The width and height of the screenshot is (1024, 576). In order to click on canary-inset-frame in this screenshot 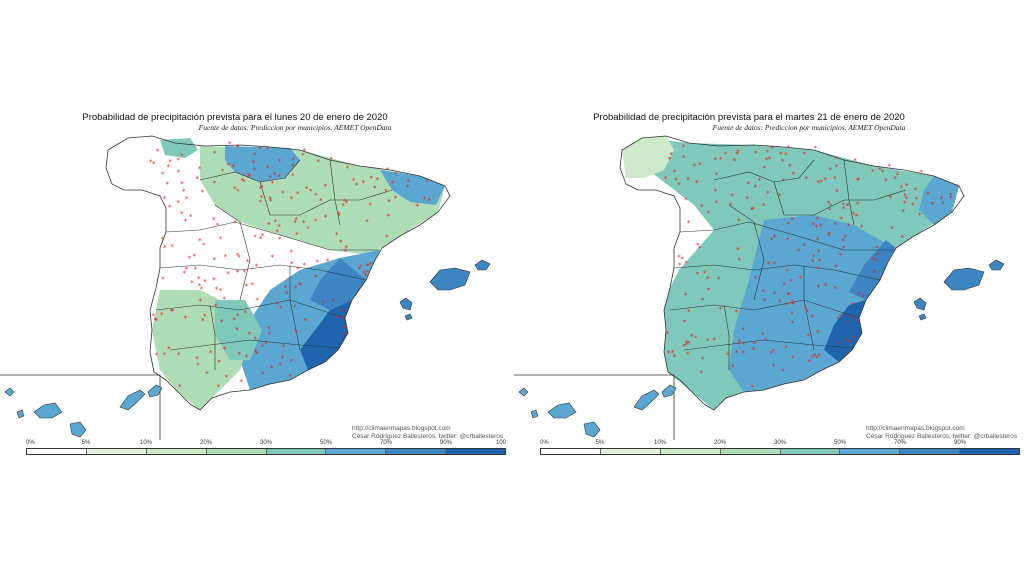, I will do `click(594, 407)`.